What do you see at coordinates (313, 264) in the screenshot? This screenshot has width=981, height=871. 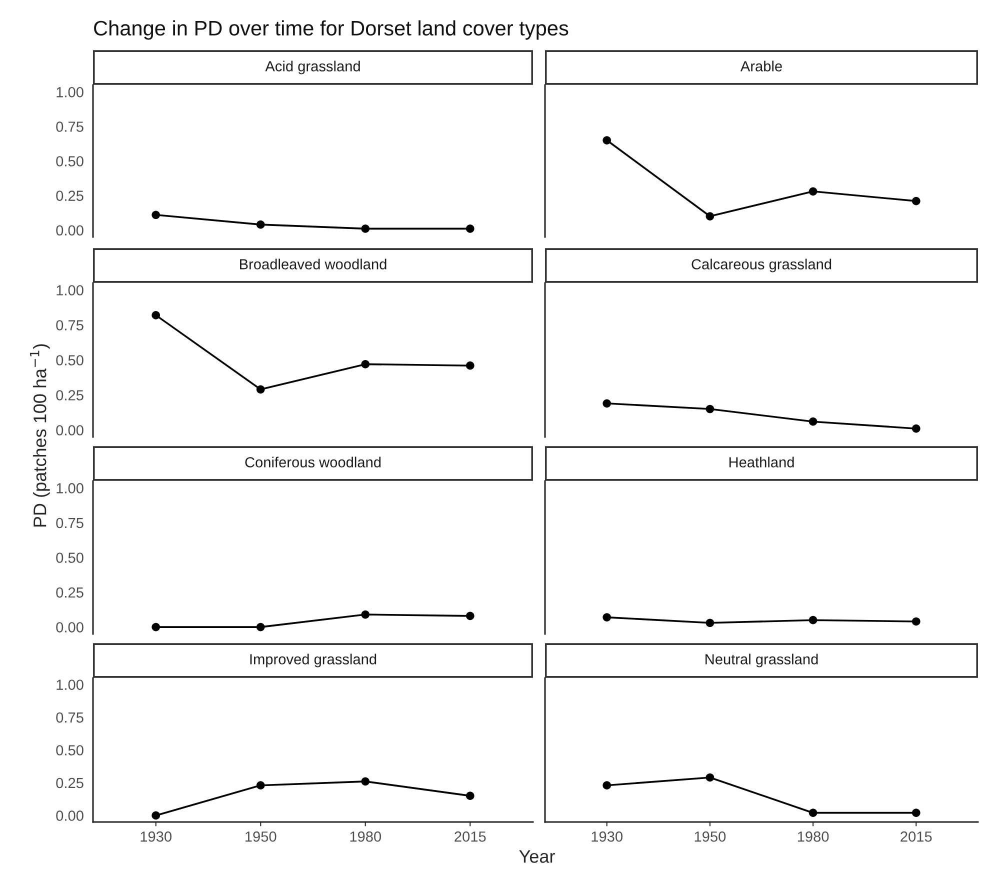 I see `chart-title: Broadleaved woodland` at bounding box center [313, 264].